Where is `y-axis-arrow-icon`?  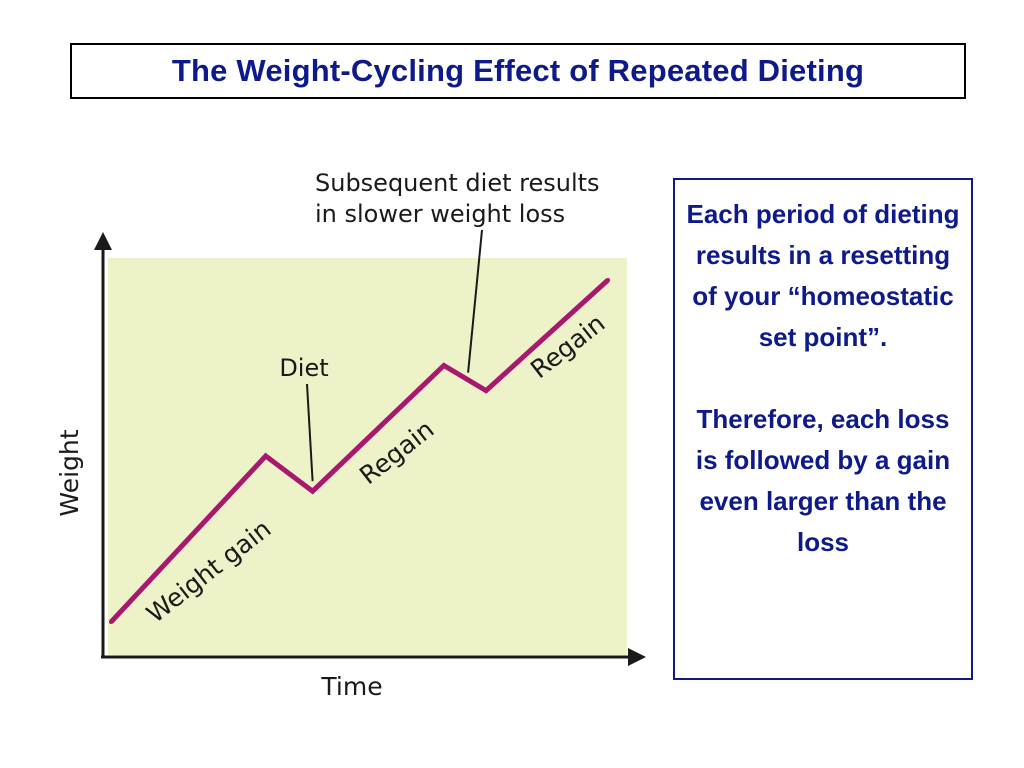
y-axis-arrow-icon is located at coordinates (103, 241).